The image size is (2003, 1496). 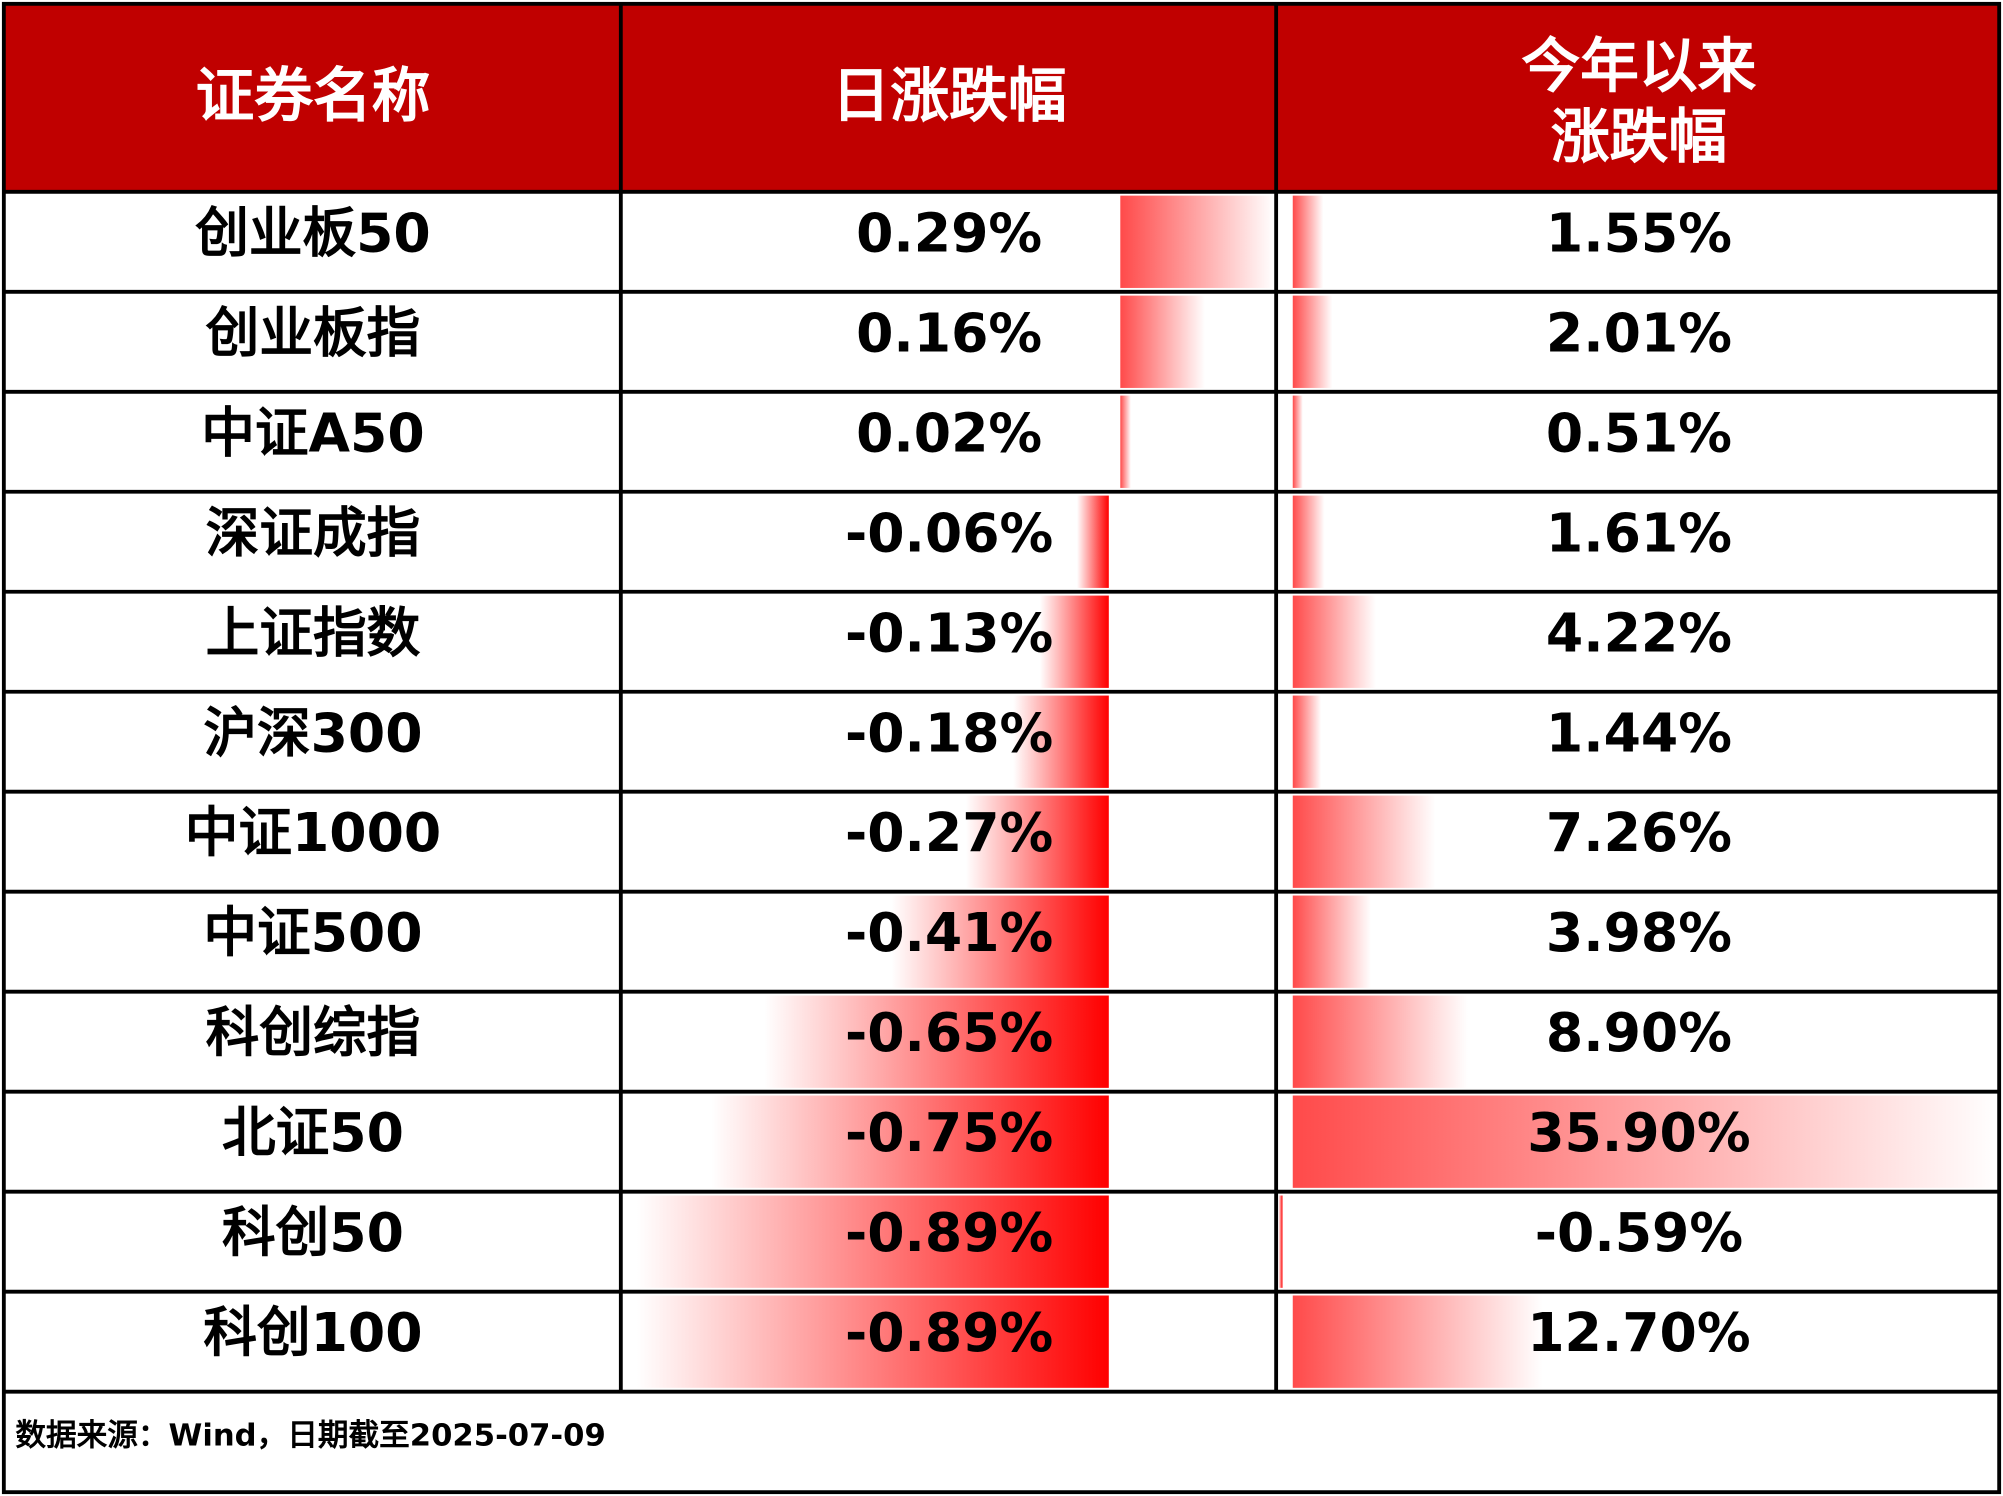 I want to click on cell-name: 创业板指, so click(x=313, y=332).